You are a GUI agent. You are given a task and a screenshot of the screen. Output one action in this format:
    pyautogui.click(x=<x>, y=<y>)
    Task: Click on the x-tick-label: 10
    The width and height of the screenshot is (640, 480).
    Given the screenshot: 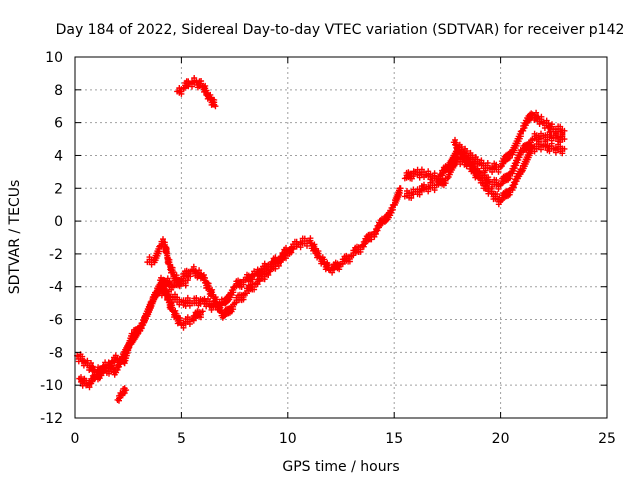 What is the action you would take?
    pyautogui.click(x=288, y=439)
    